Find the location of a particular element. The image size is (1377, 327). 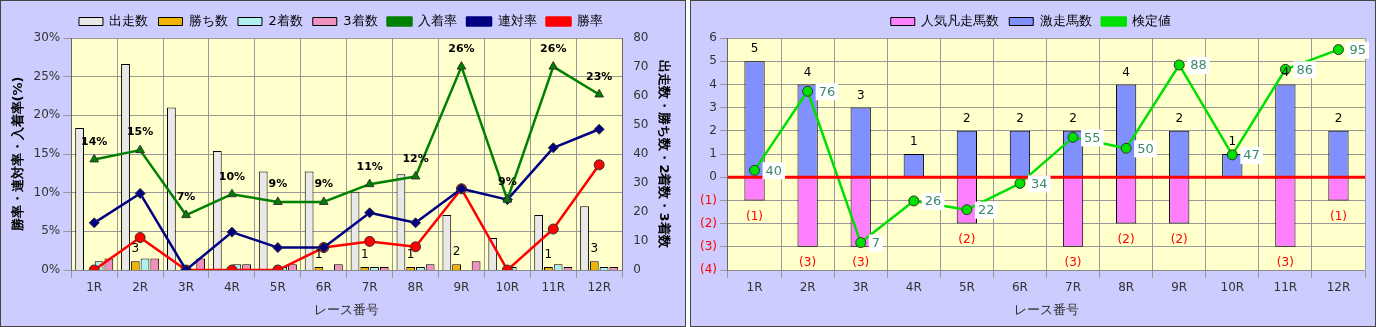

data-label: 7% is located at coordinates (186, 197).